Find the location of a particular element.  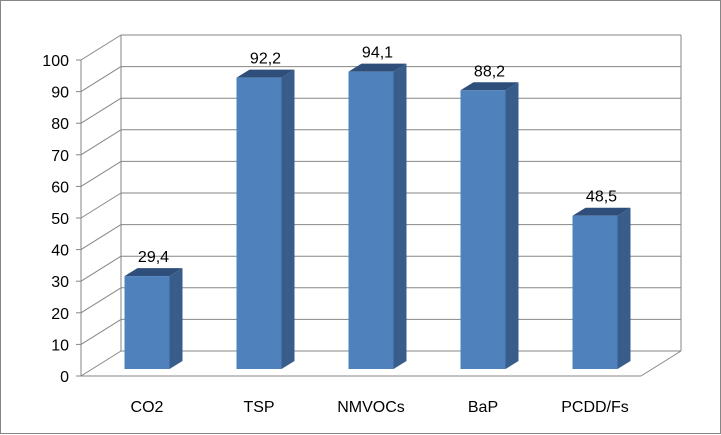

x-tick-label: CO2 is located at coordinates (147, 407).